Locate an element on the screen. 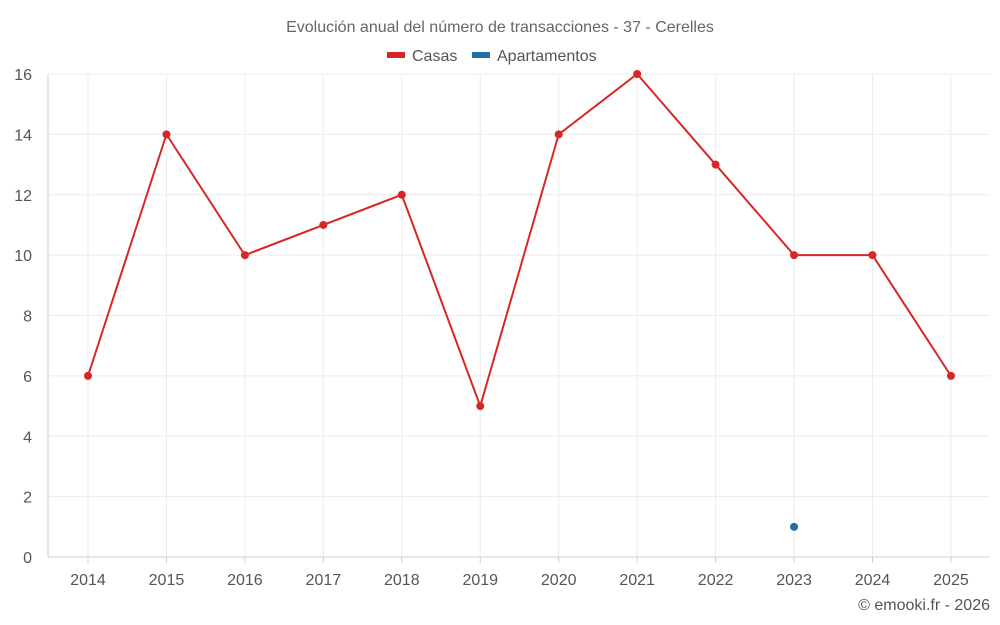  x-tick-label: 2014 is located at coordinates (88, 580).